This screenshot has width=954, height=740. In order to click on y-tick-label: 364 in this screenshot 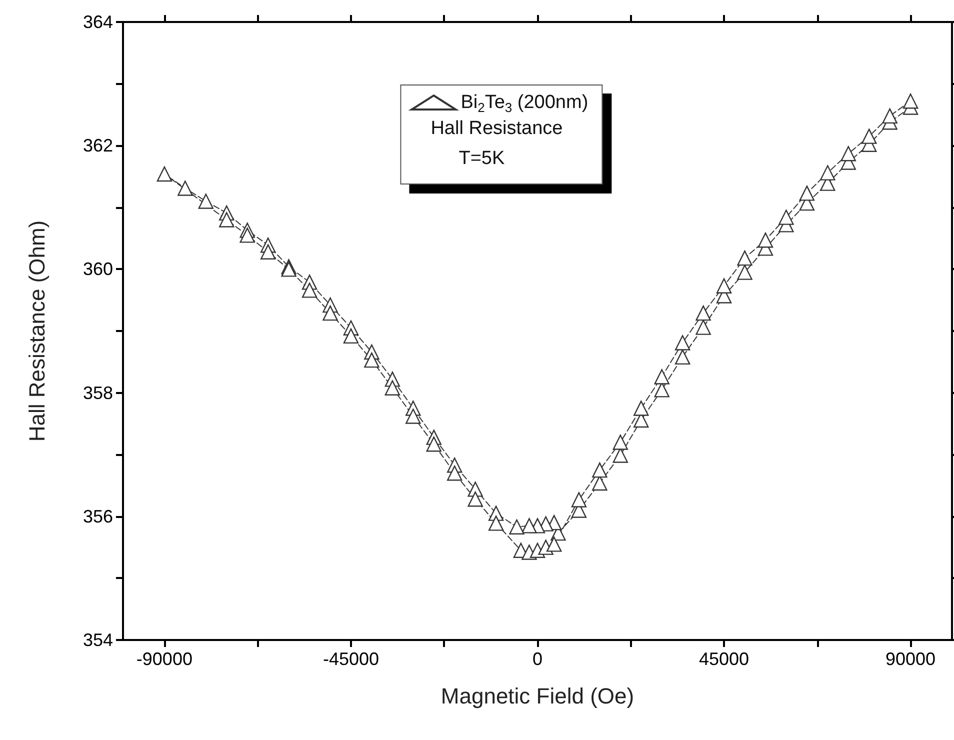, I will do `click(97, 22)`.